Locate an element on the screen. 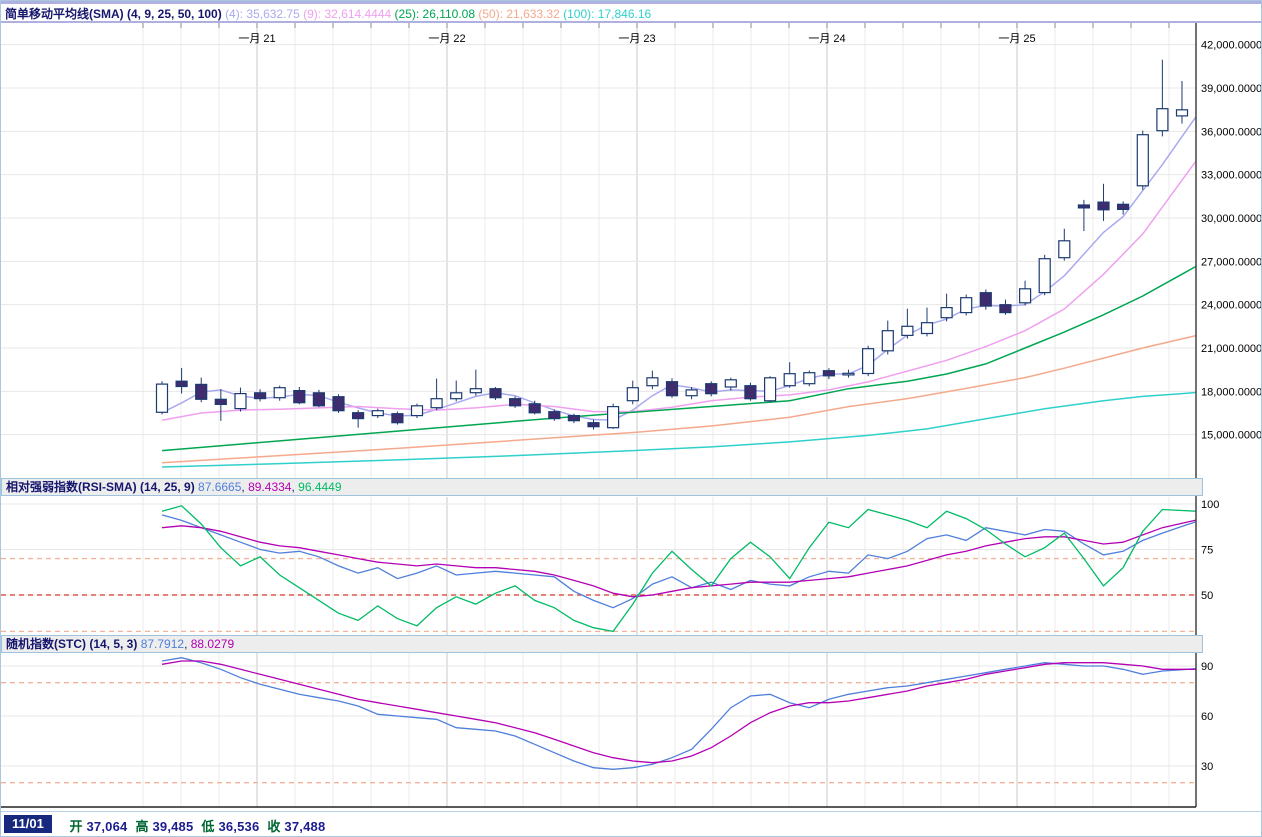 The image size is (1262, 837). y-axis-label: 27,000.0000 is located at coordinates (1231, 262).